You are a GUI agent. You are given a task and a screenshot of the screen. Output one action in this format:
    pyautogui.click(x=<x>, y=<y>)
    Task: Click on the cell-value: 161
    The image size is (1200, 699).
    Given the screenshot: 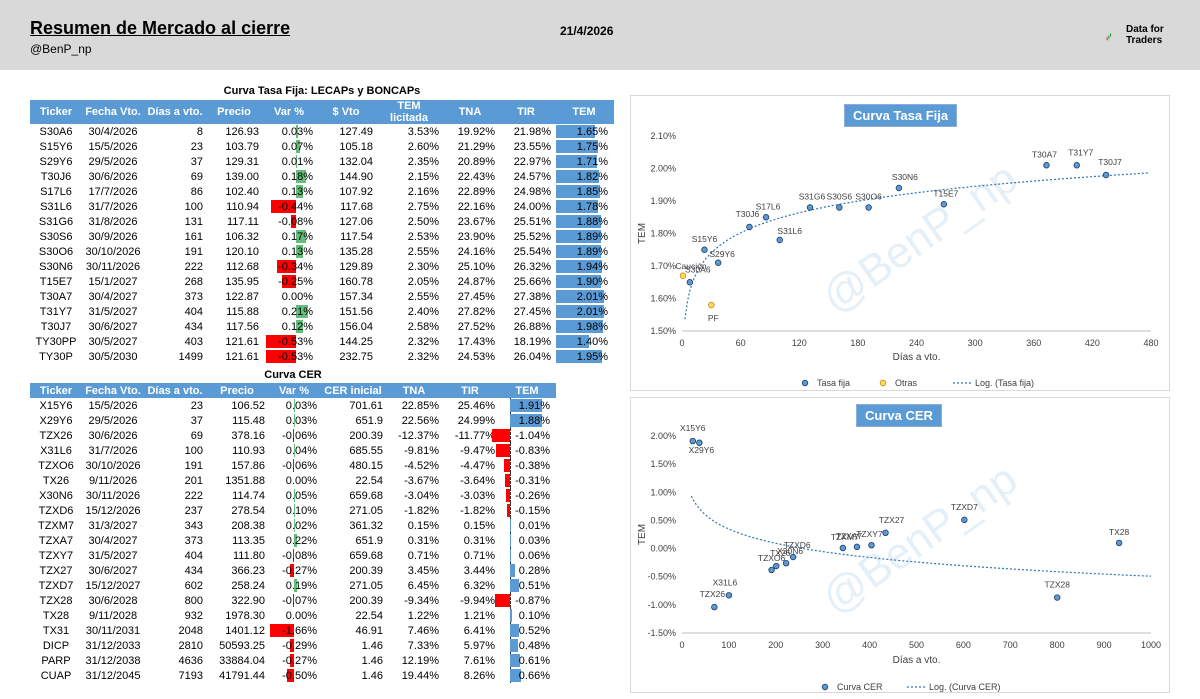 What is the action you would take?
    pyautogui.click(x=194, y=237)
    